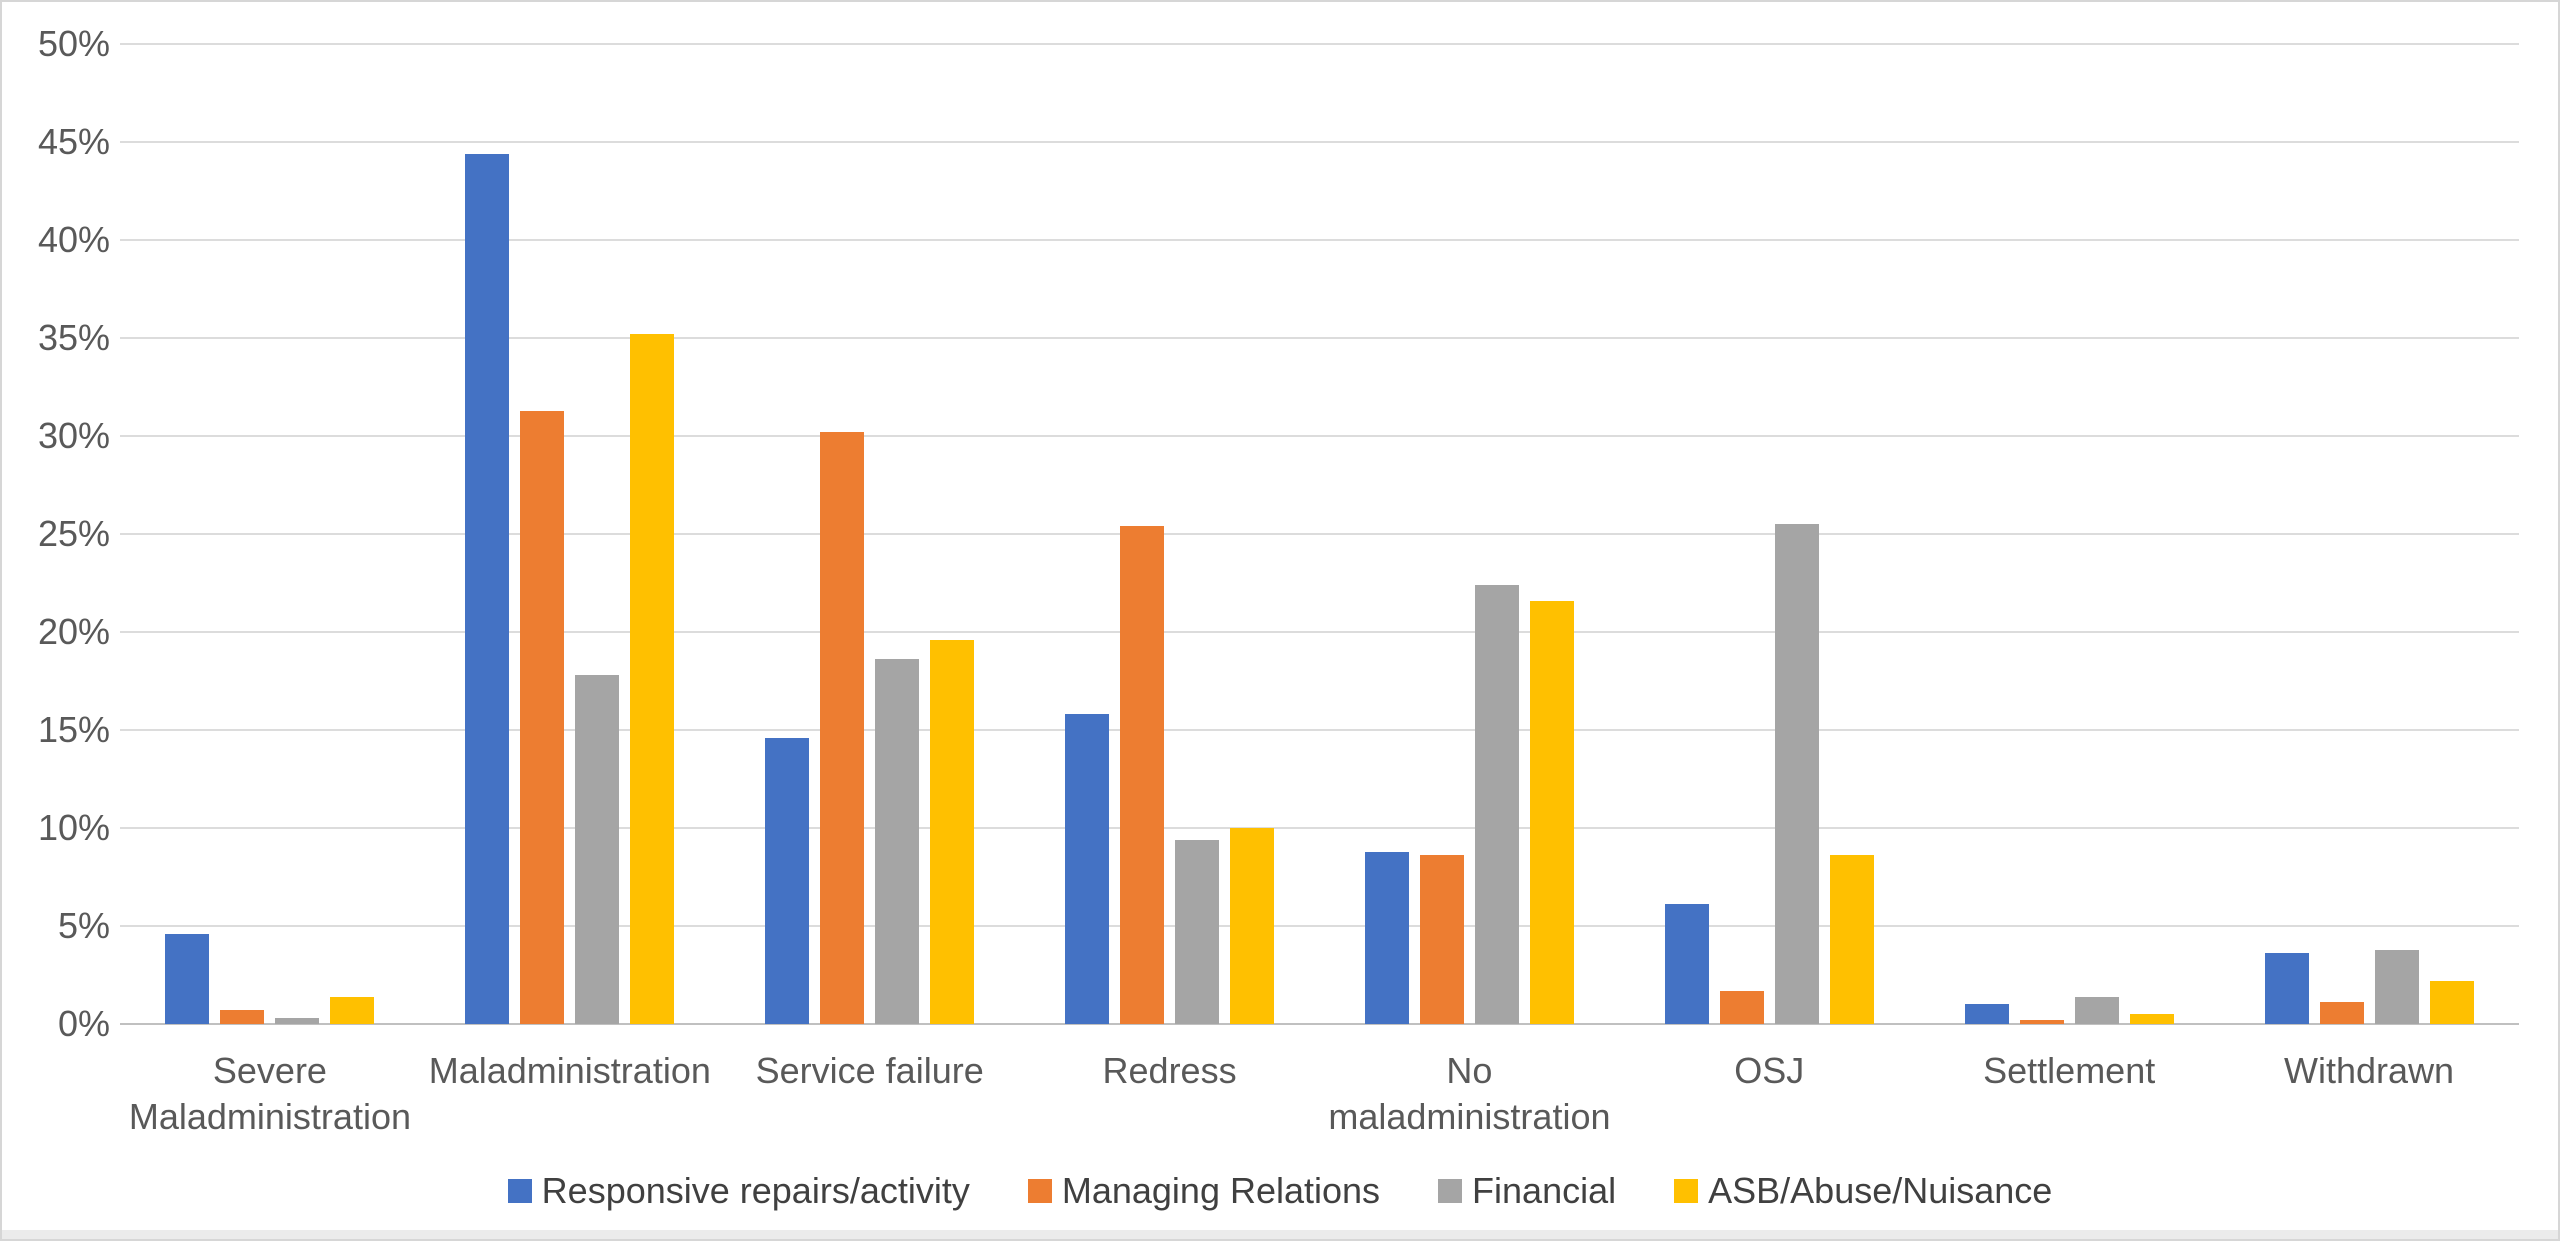 The image size is (2560, 1241). What do you see at coordinates (1280, 1234) in the screenshot?
I see `bottom-strip` at bounding box center [1280, 1234].